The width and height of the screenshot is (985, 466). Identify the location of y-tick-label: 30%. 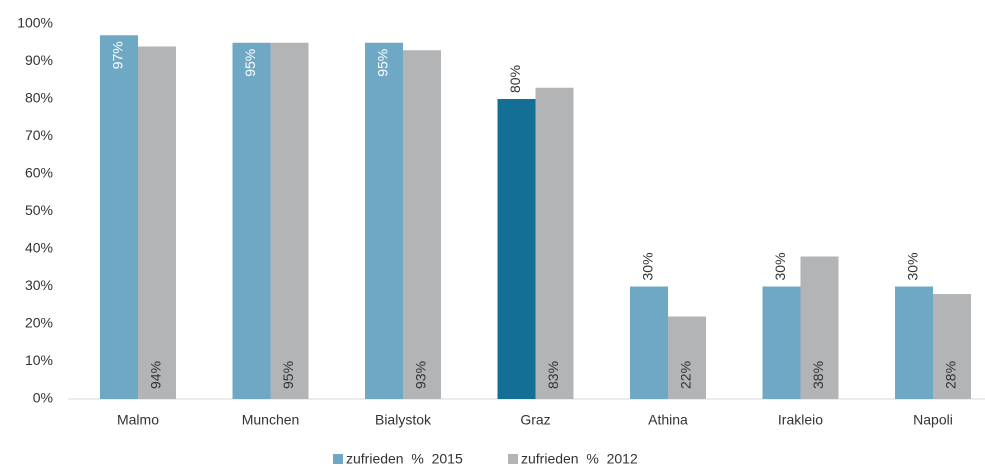
(39, 285).